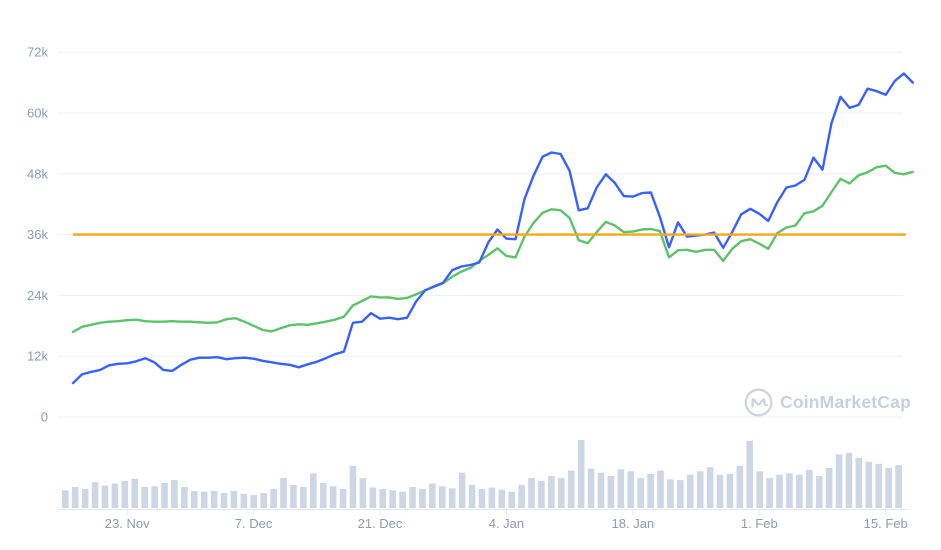  I want to click on watermark-label: CoinMarketCap, so click(845, 402).